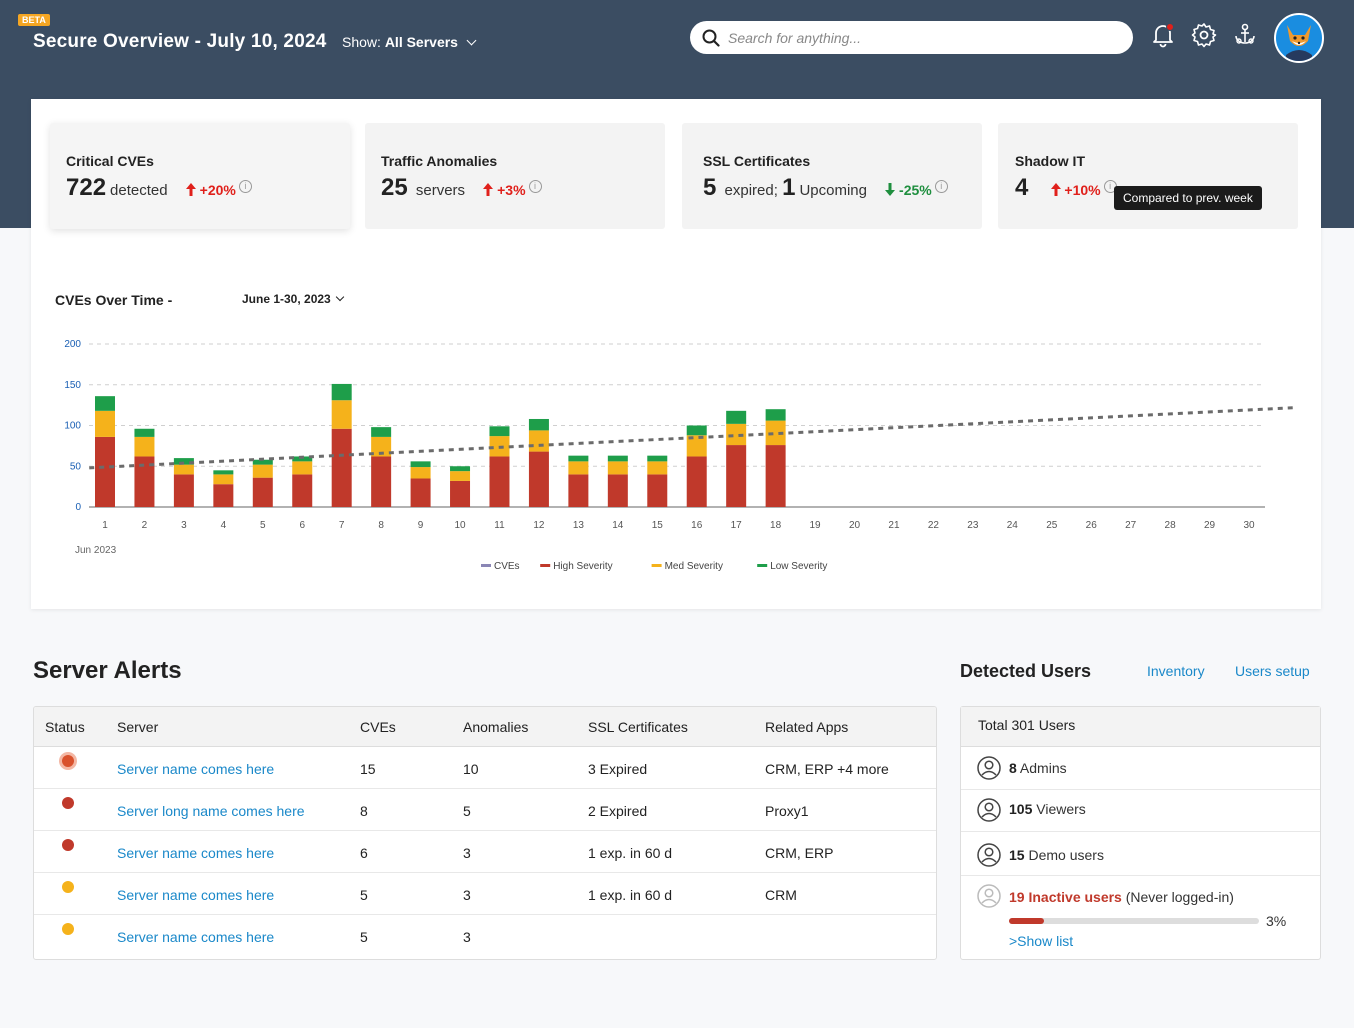  What do you see at coordinates (1299, 38) in the screenshot?
I see `user-avatar` at bounding box center [1299, 38].